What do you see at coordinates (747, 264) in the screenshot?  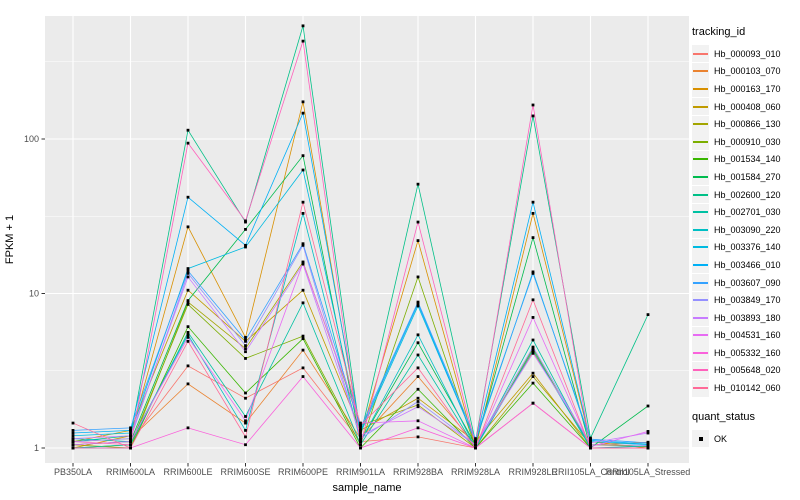 I see `legend-item-label: Hb_003466_010` at bounding box center [747, 264].